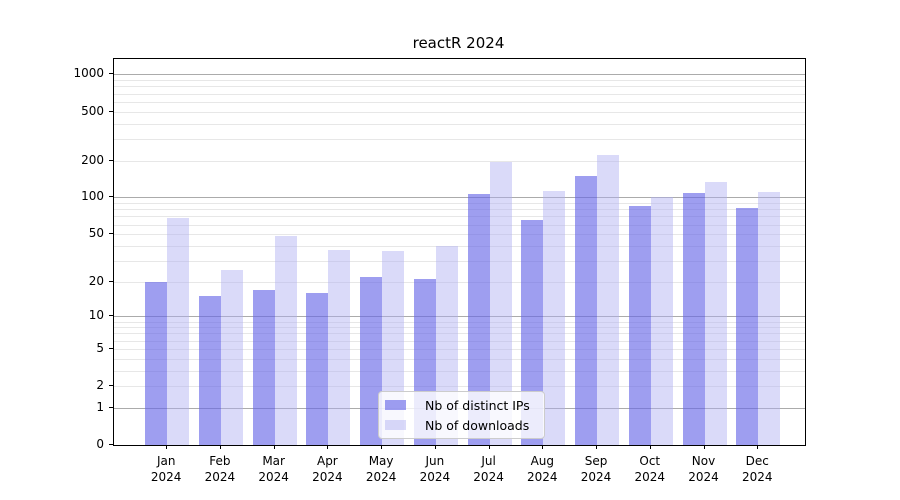  Describe the element at coordinates (395, 405) in the screenshot. I see `legend-swatch-distinct-ips` at that location.